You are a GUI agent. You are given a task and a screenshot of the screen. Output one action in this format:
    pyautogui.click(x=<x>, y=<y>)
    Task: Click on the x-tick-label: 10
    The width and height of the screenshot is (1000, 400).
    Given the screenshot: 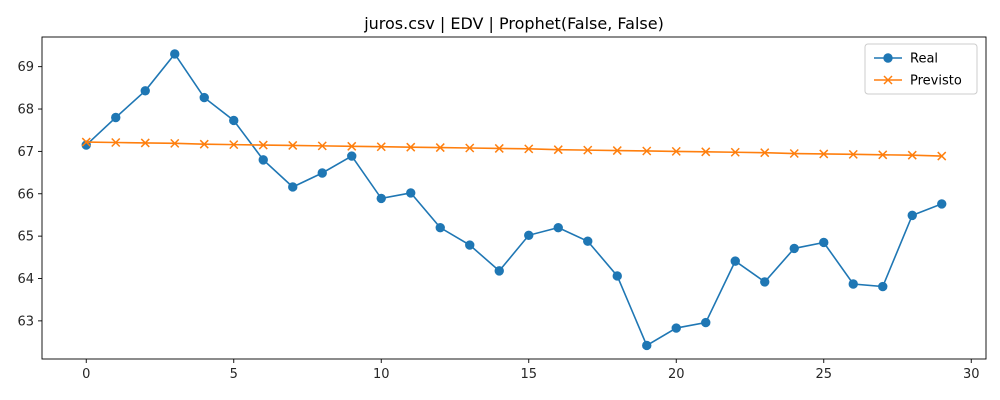 What is the action you would take?
    pyautogui.click(x=381, y=374)
    